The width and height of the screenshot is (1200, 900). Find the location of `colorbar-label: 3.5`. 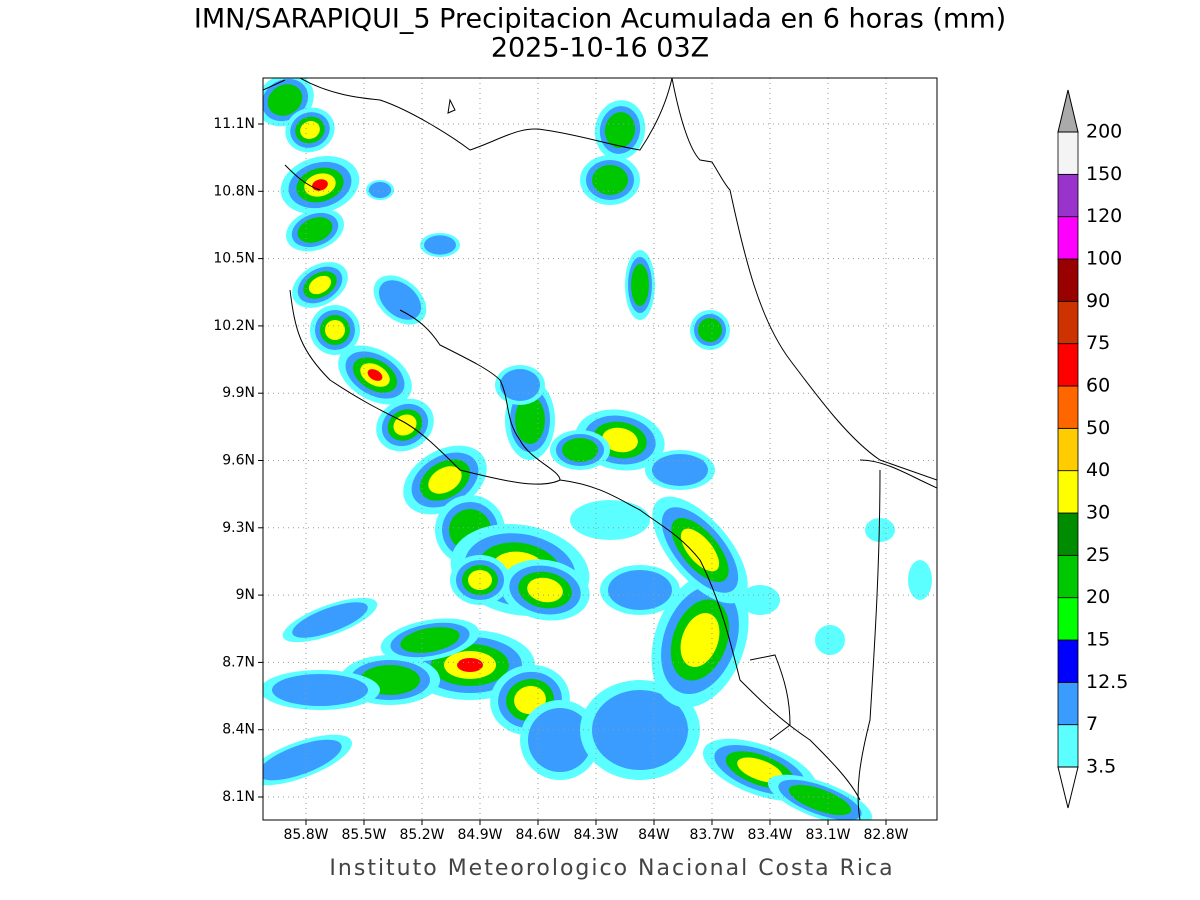

colorbar-label: 3.5 is located at coordinates (1101, 767).